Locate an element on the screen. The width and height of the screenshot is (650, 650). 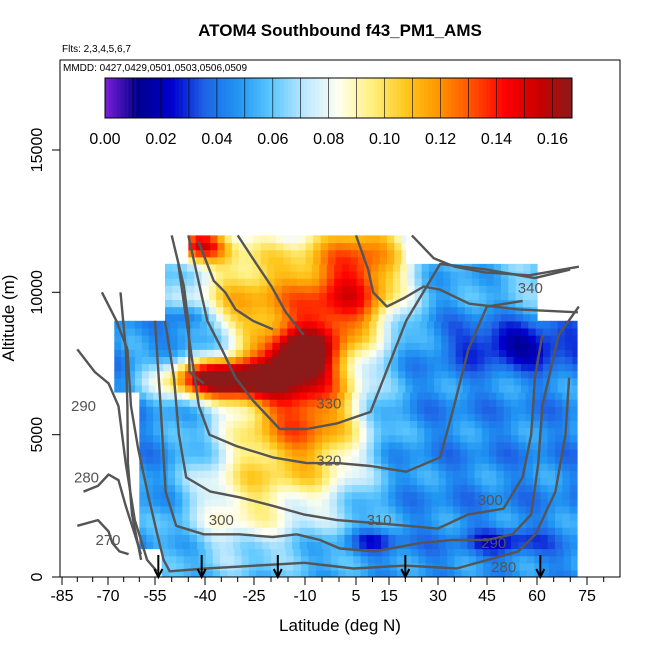
contour-label: 330 is located at coordinates (328, 403).